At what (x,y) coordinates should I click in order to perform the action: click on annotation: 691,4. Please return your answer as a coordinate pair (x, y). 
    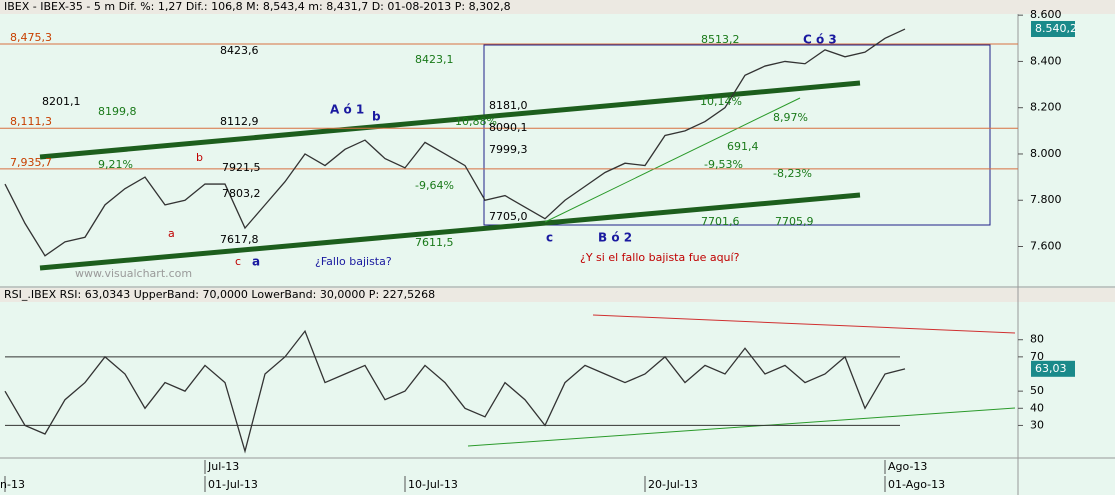
    Looking at the image, I should click on (743, 146).